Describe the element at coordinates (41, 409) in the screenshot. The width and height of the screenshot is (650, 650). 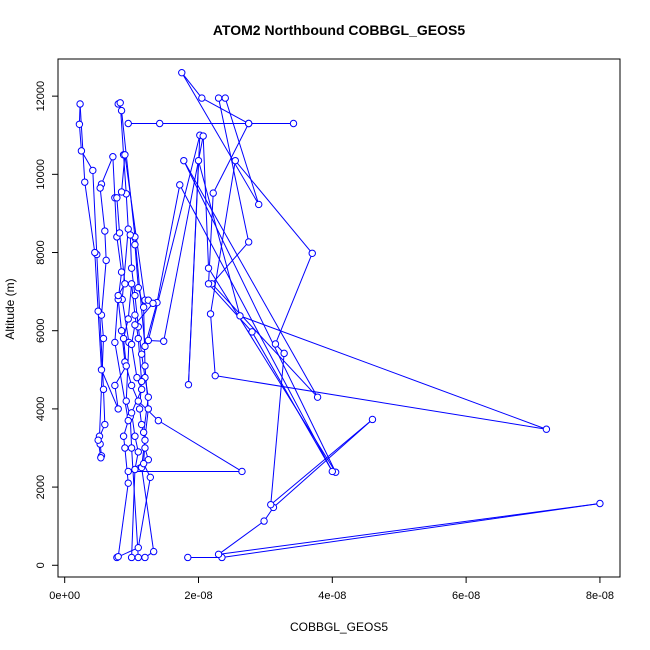
I see `y-tick-label: 4000` at that location.